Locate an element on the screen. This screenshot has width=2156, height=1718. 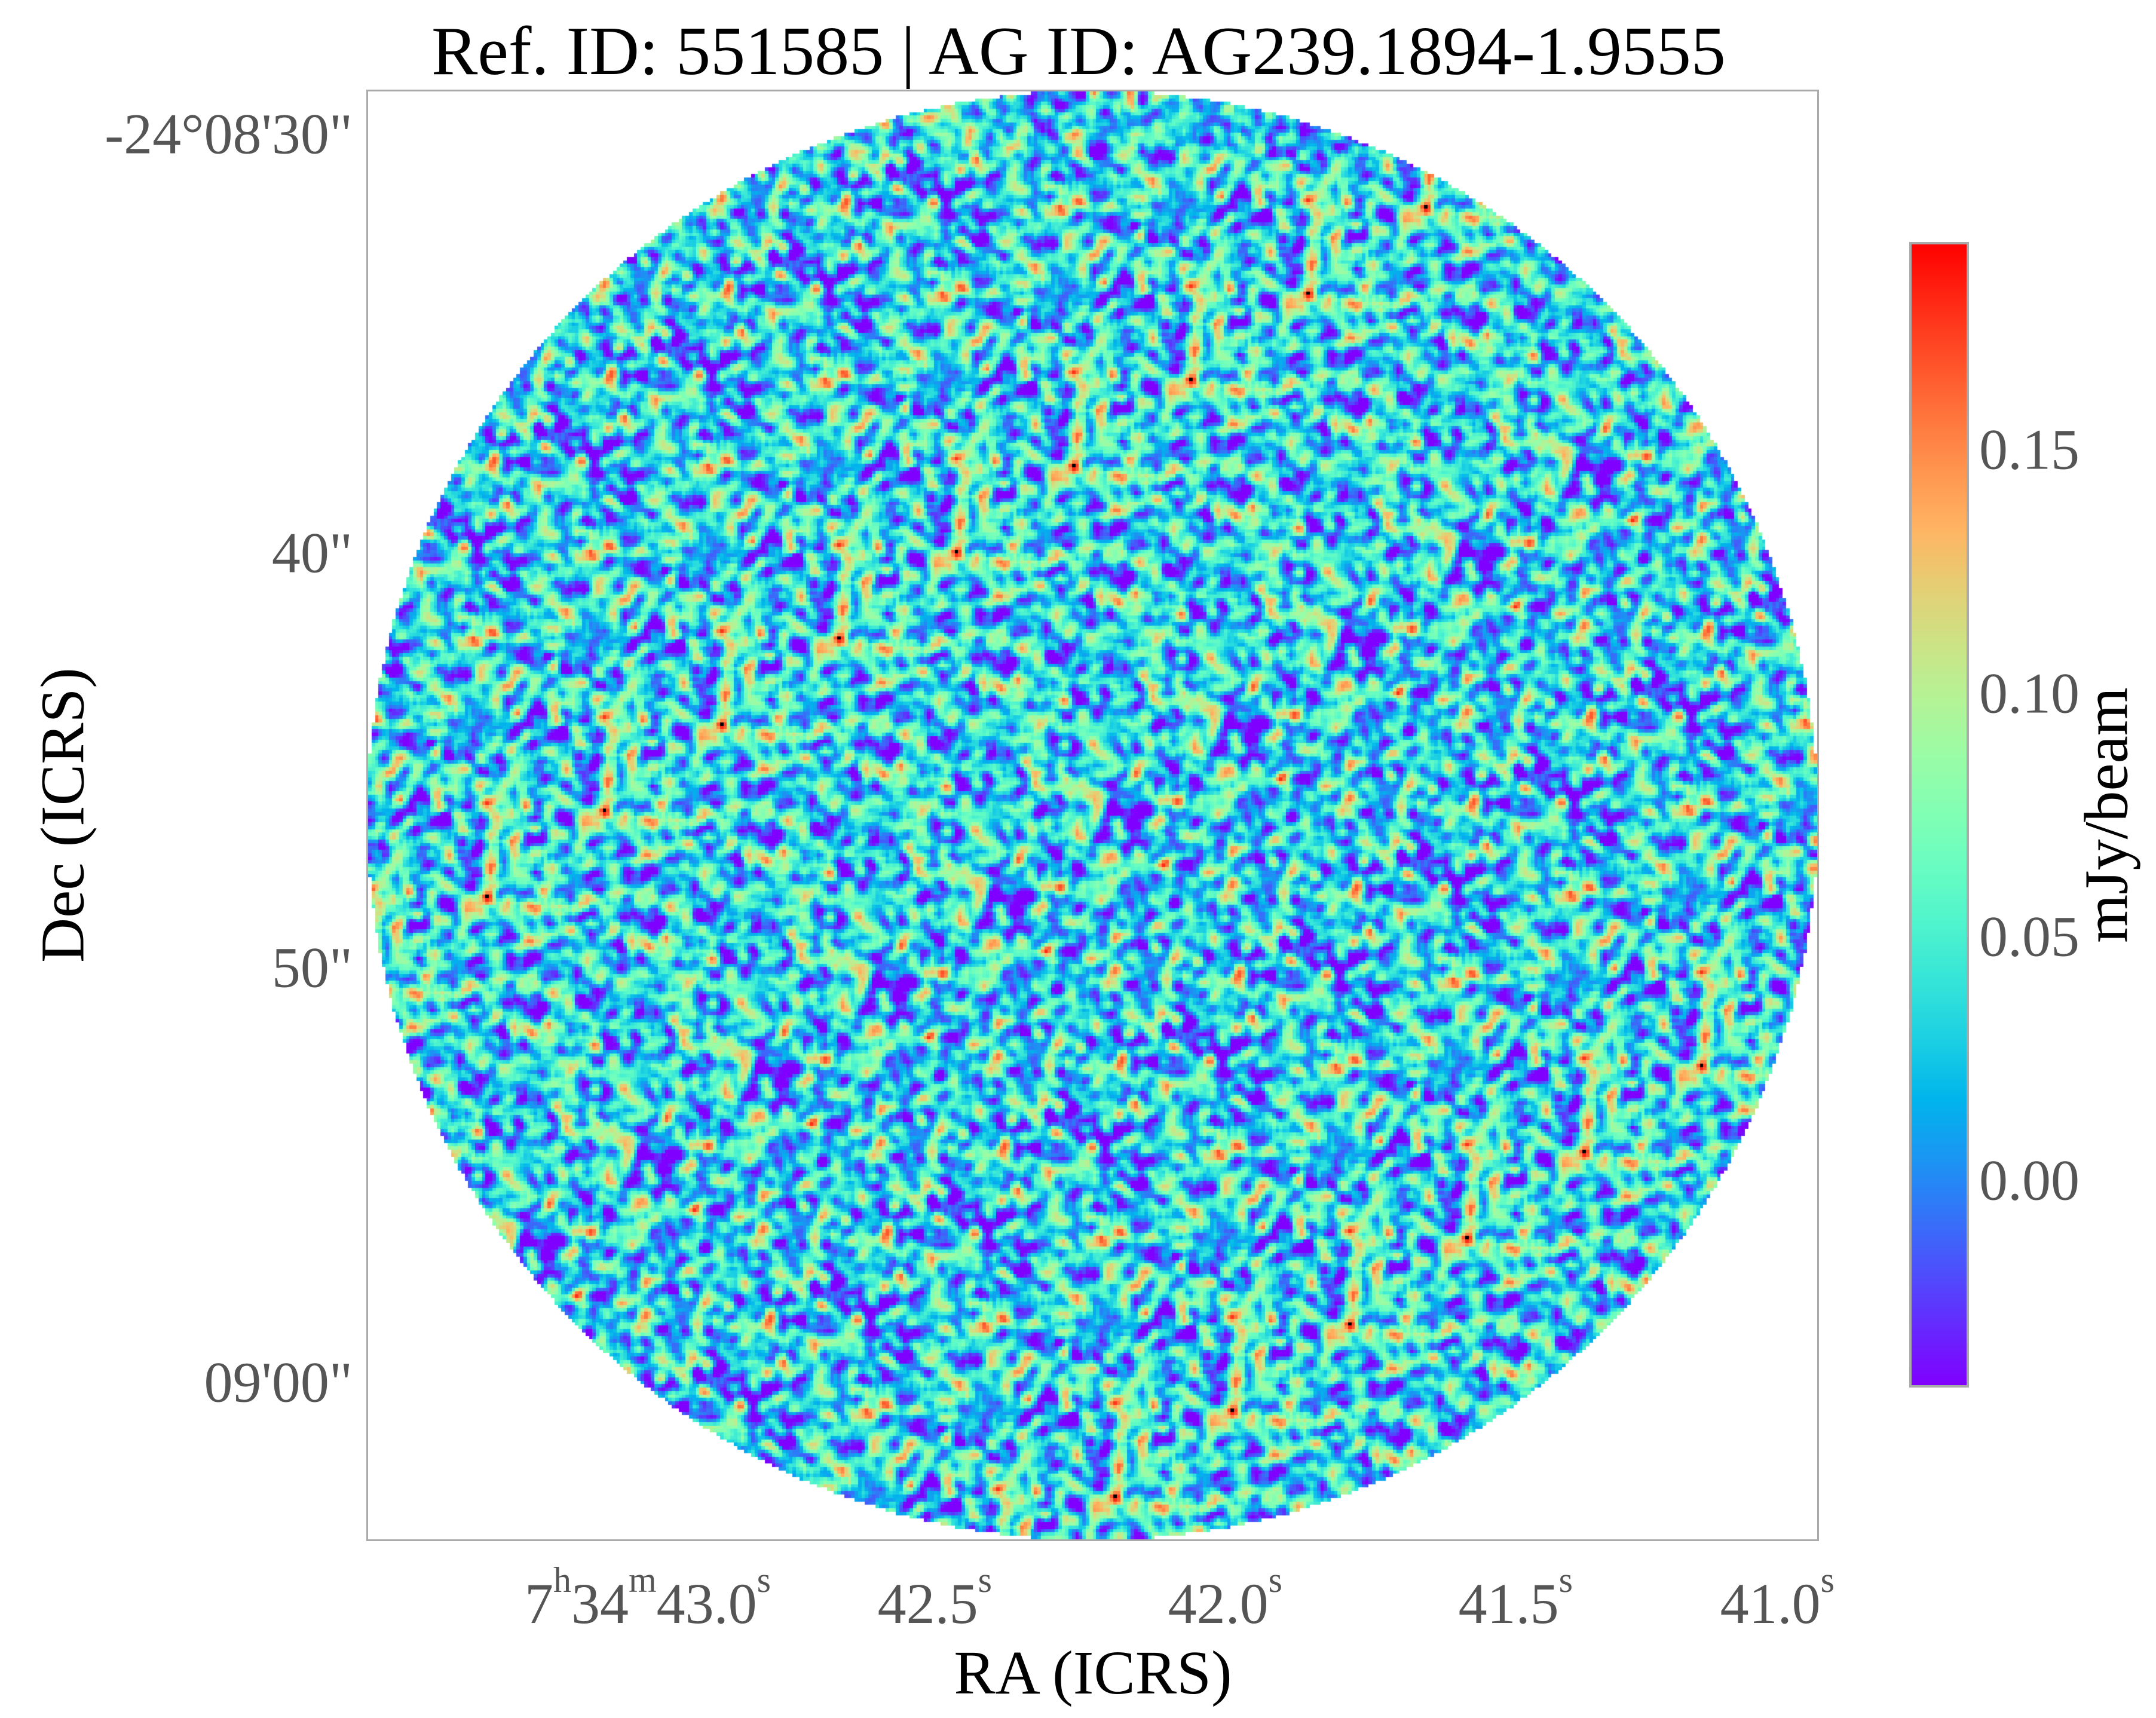
x-tick-label: 42.0s is located at coordinates (1225, 1598).